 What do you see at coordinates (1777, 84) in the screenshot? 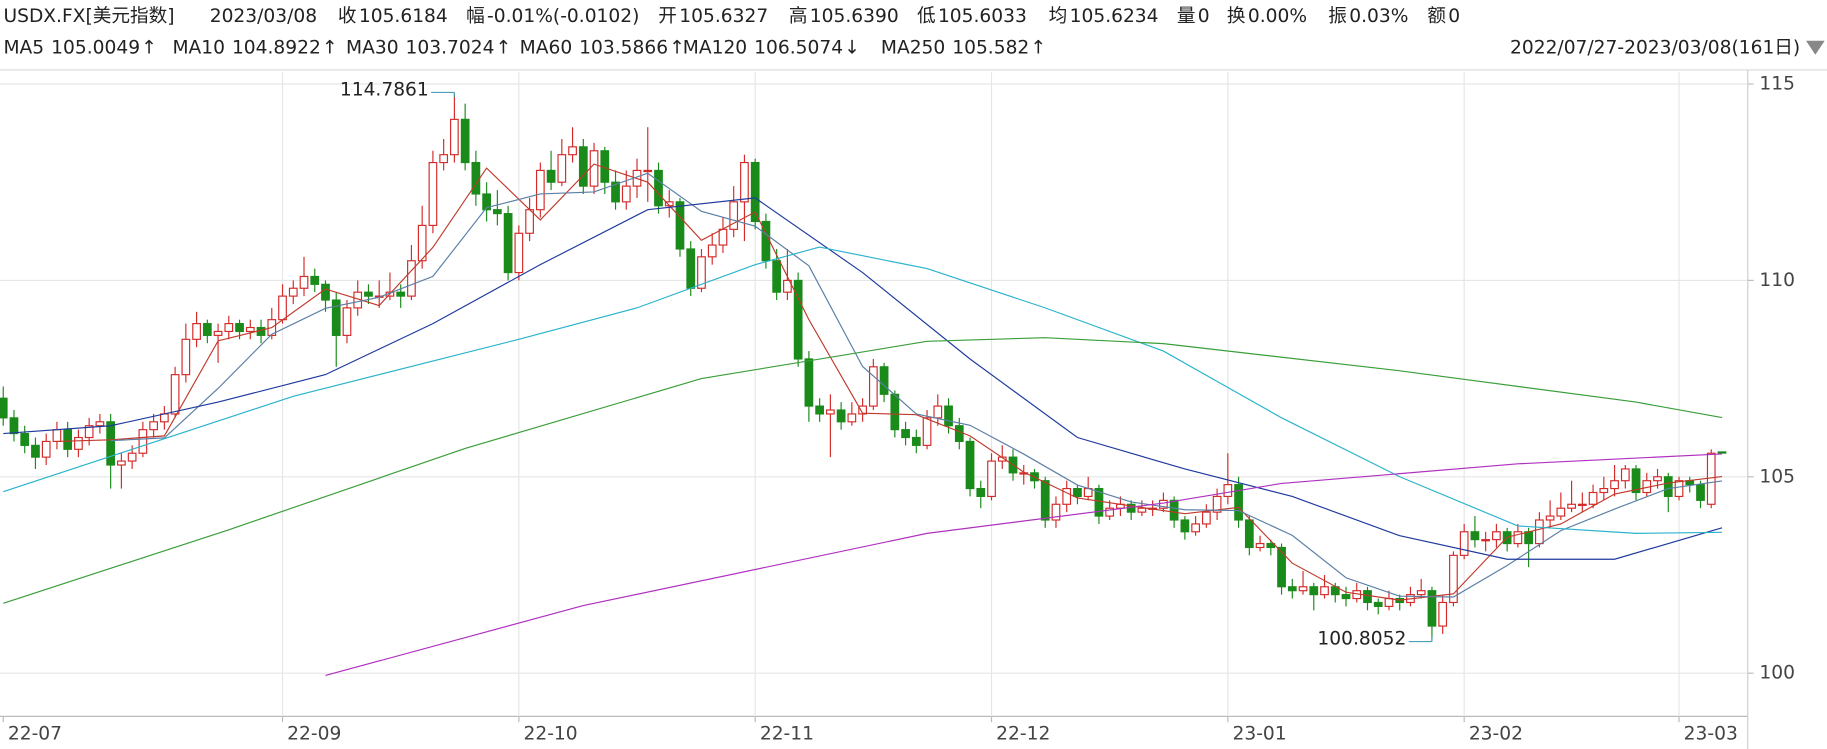
I see `y-tick-label: 115` at bounding box center [1777, 84].